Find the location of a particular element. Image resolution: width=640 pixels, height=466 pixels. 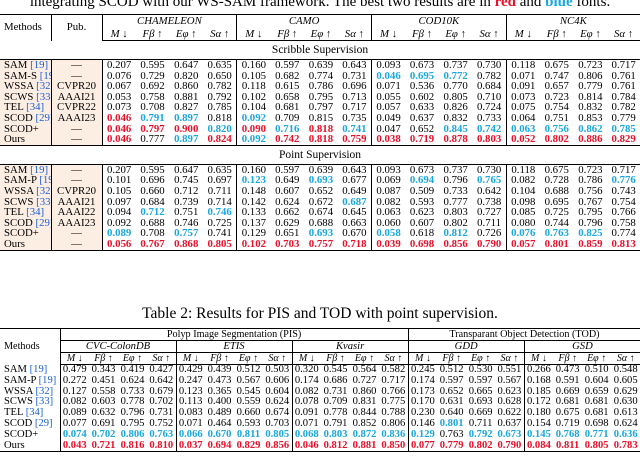

metric-value: 0.669 is located at coordinates (480, 413).